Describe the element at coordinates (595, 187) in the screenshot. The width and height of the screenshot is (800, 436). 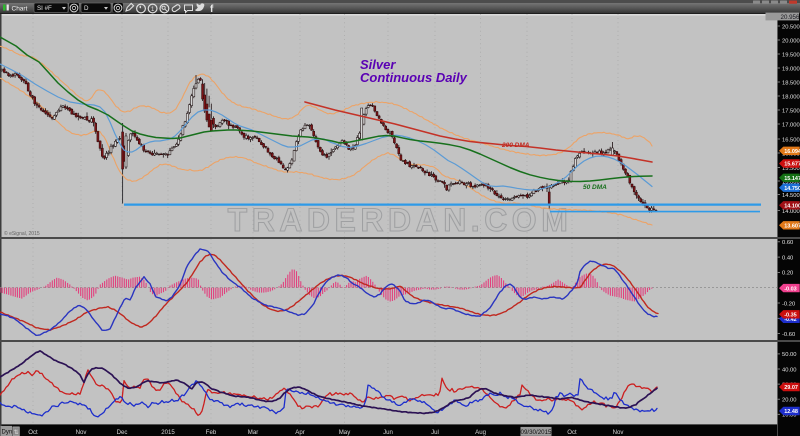
I see `svg-text: 50 DMA` at that location.